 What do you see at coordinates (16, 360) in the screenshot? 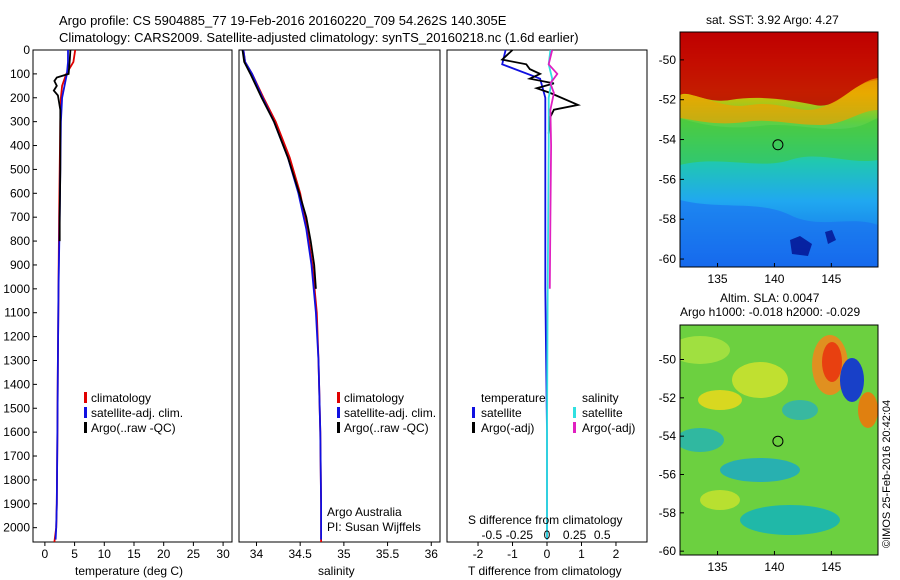
I see `y-tick-label: 1300` at bounding box center [16, 360].